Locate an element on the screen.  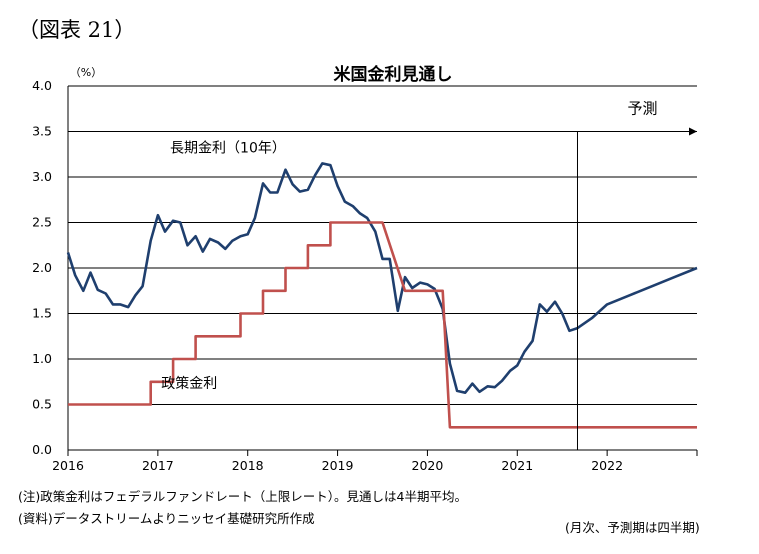
y-tick-label: 1.0 is located at coordinates (42, 358).